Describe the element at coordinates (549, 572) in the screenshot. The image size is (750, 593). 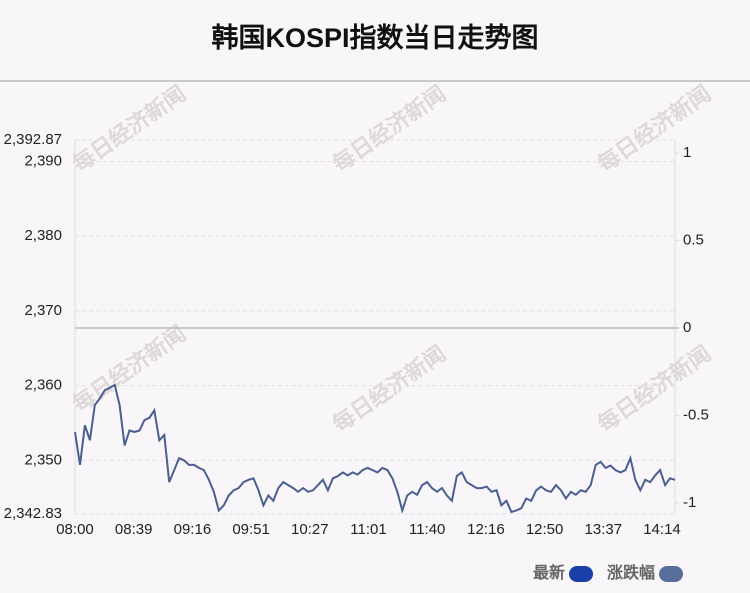
I see `legend-label: 最新` at that location.